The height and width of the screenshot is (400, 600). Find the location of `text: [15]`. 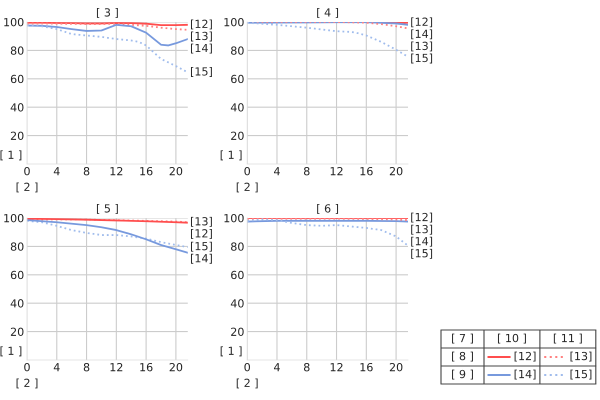

text: [15] is located at coordinates (421, 253).